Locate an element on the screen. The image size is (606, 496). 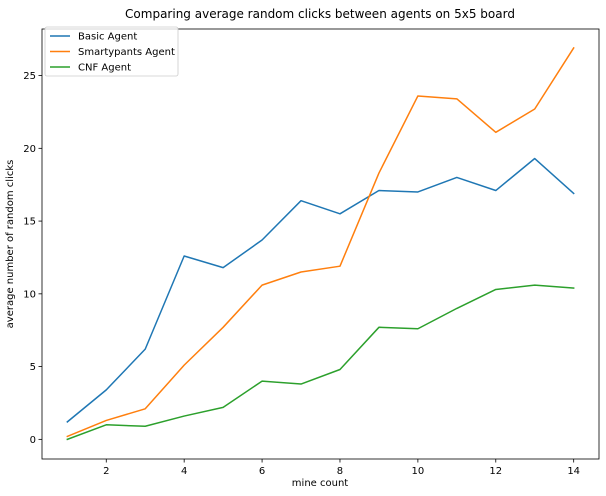
legend-label: CNF Agent is located at coordinates (104, 68).